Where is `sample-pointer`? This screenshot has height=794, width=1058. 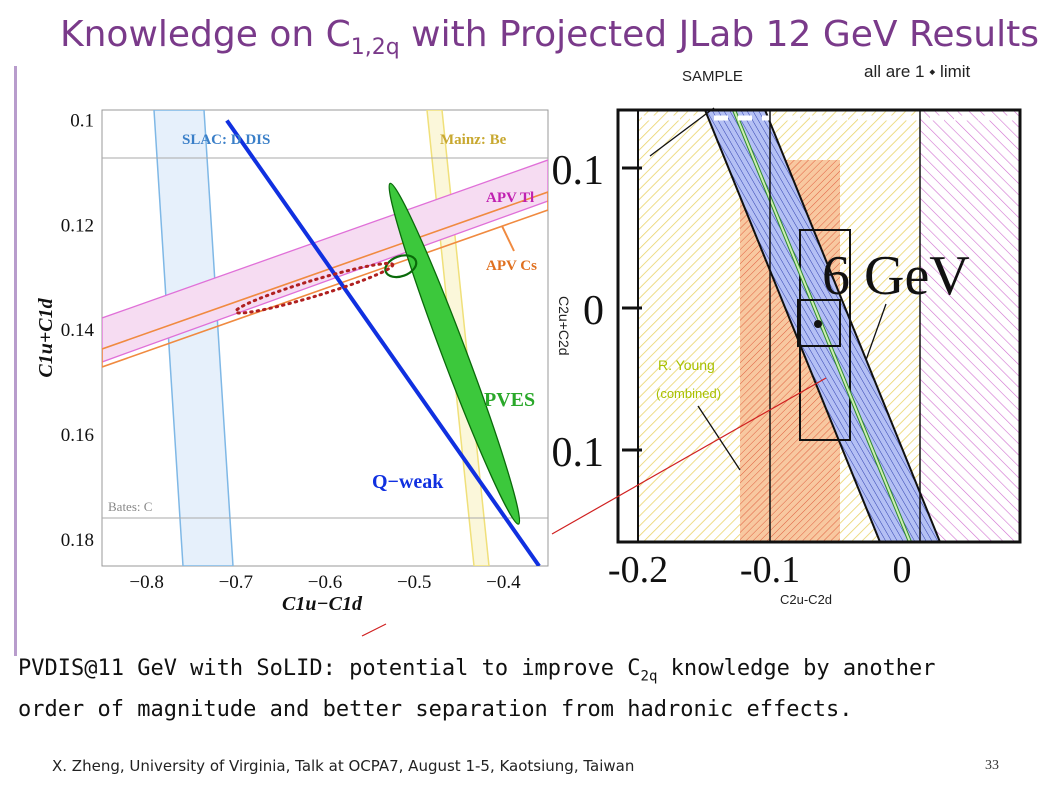
sample-pointer is located at coordinates (682, 132).